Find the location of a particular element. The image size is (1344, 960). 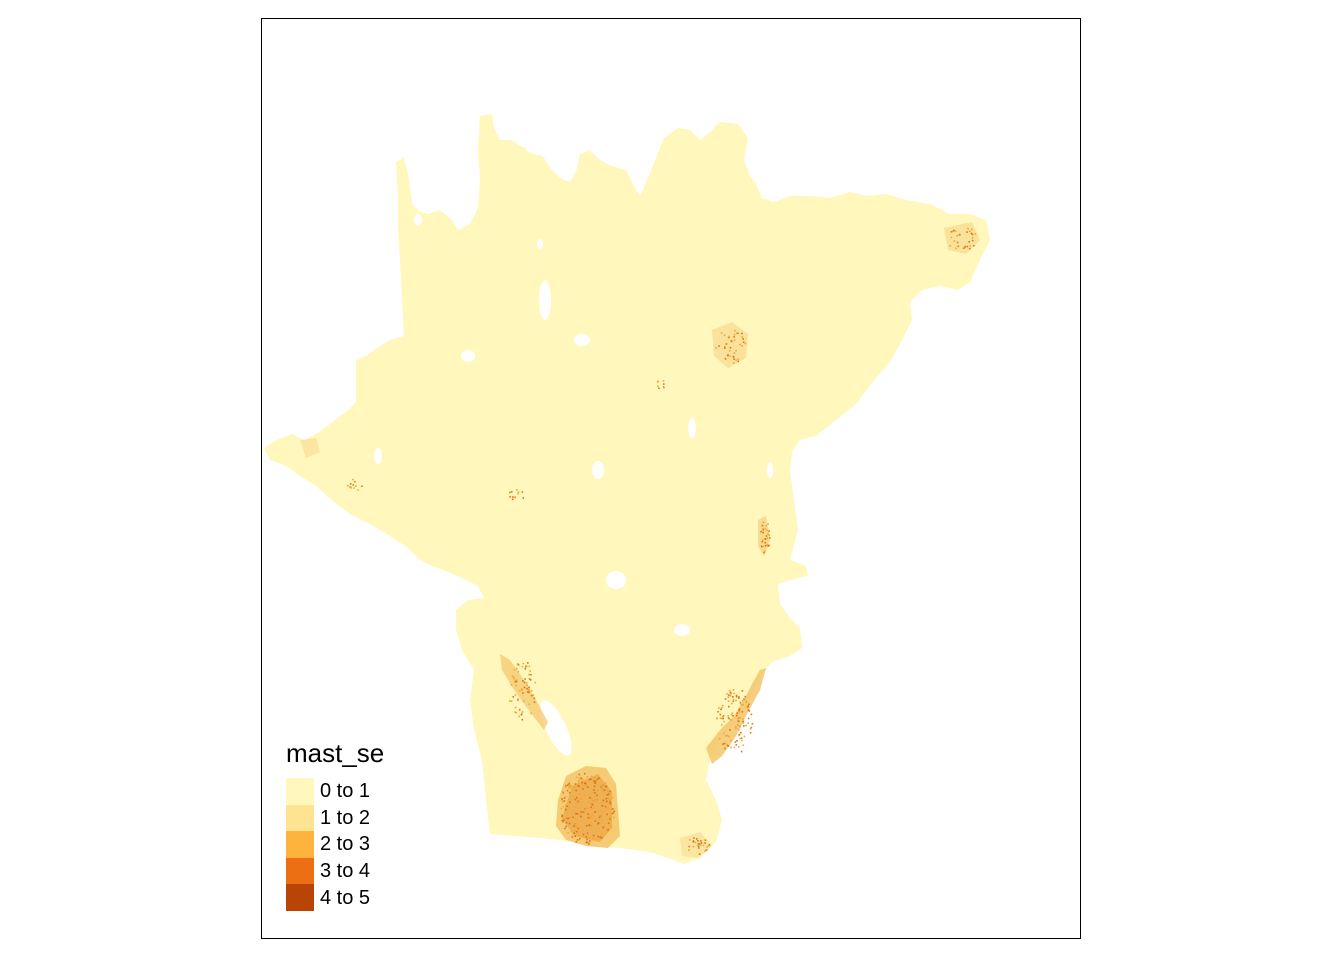

legend-label: 3 to 4 is located at coordinates (345, 871).